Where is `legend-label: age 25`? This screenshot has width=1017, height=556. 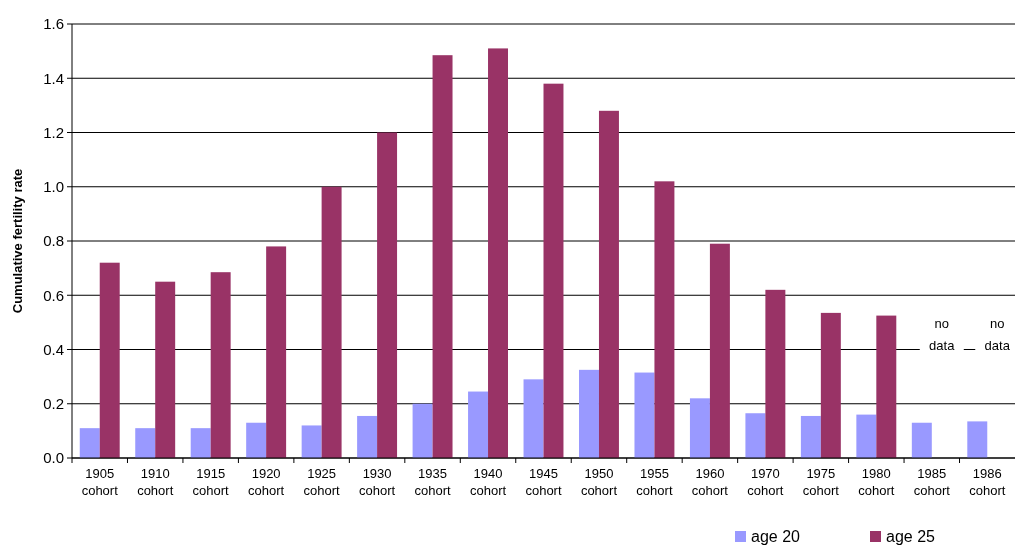
legend-label: age 25 is located at coordinates (911, 536).